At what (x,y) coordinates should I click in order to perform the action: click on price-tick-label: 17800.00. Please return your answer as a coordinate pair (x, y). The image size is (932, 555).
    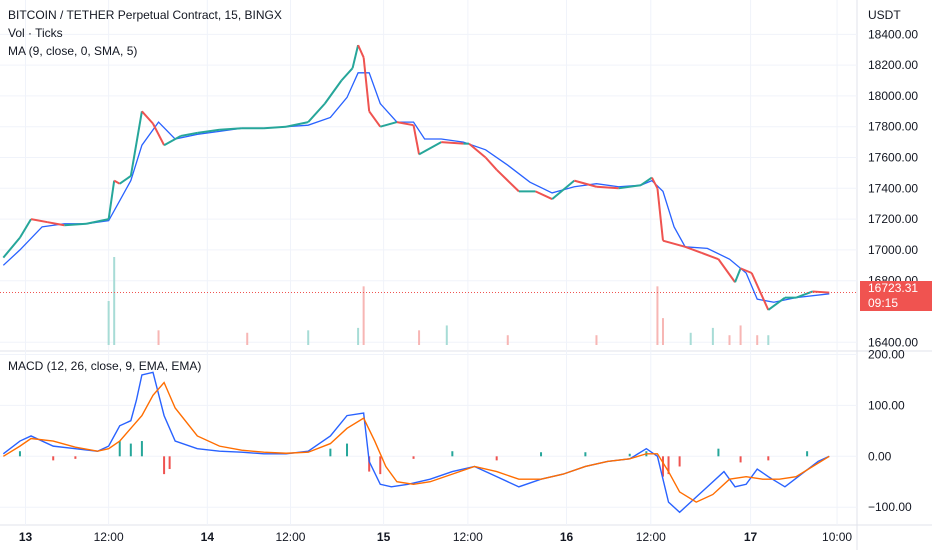
    Looking at the image, I should click on (893, 127).